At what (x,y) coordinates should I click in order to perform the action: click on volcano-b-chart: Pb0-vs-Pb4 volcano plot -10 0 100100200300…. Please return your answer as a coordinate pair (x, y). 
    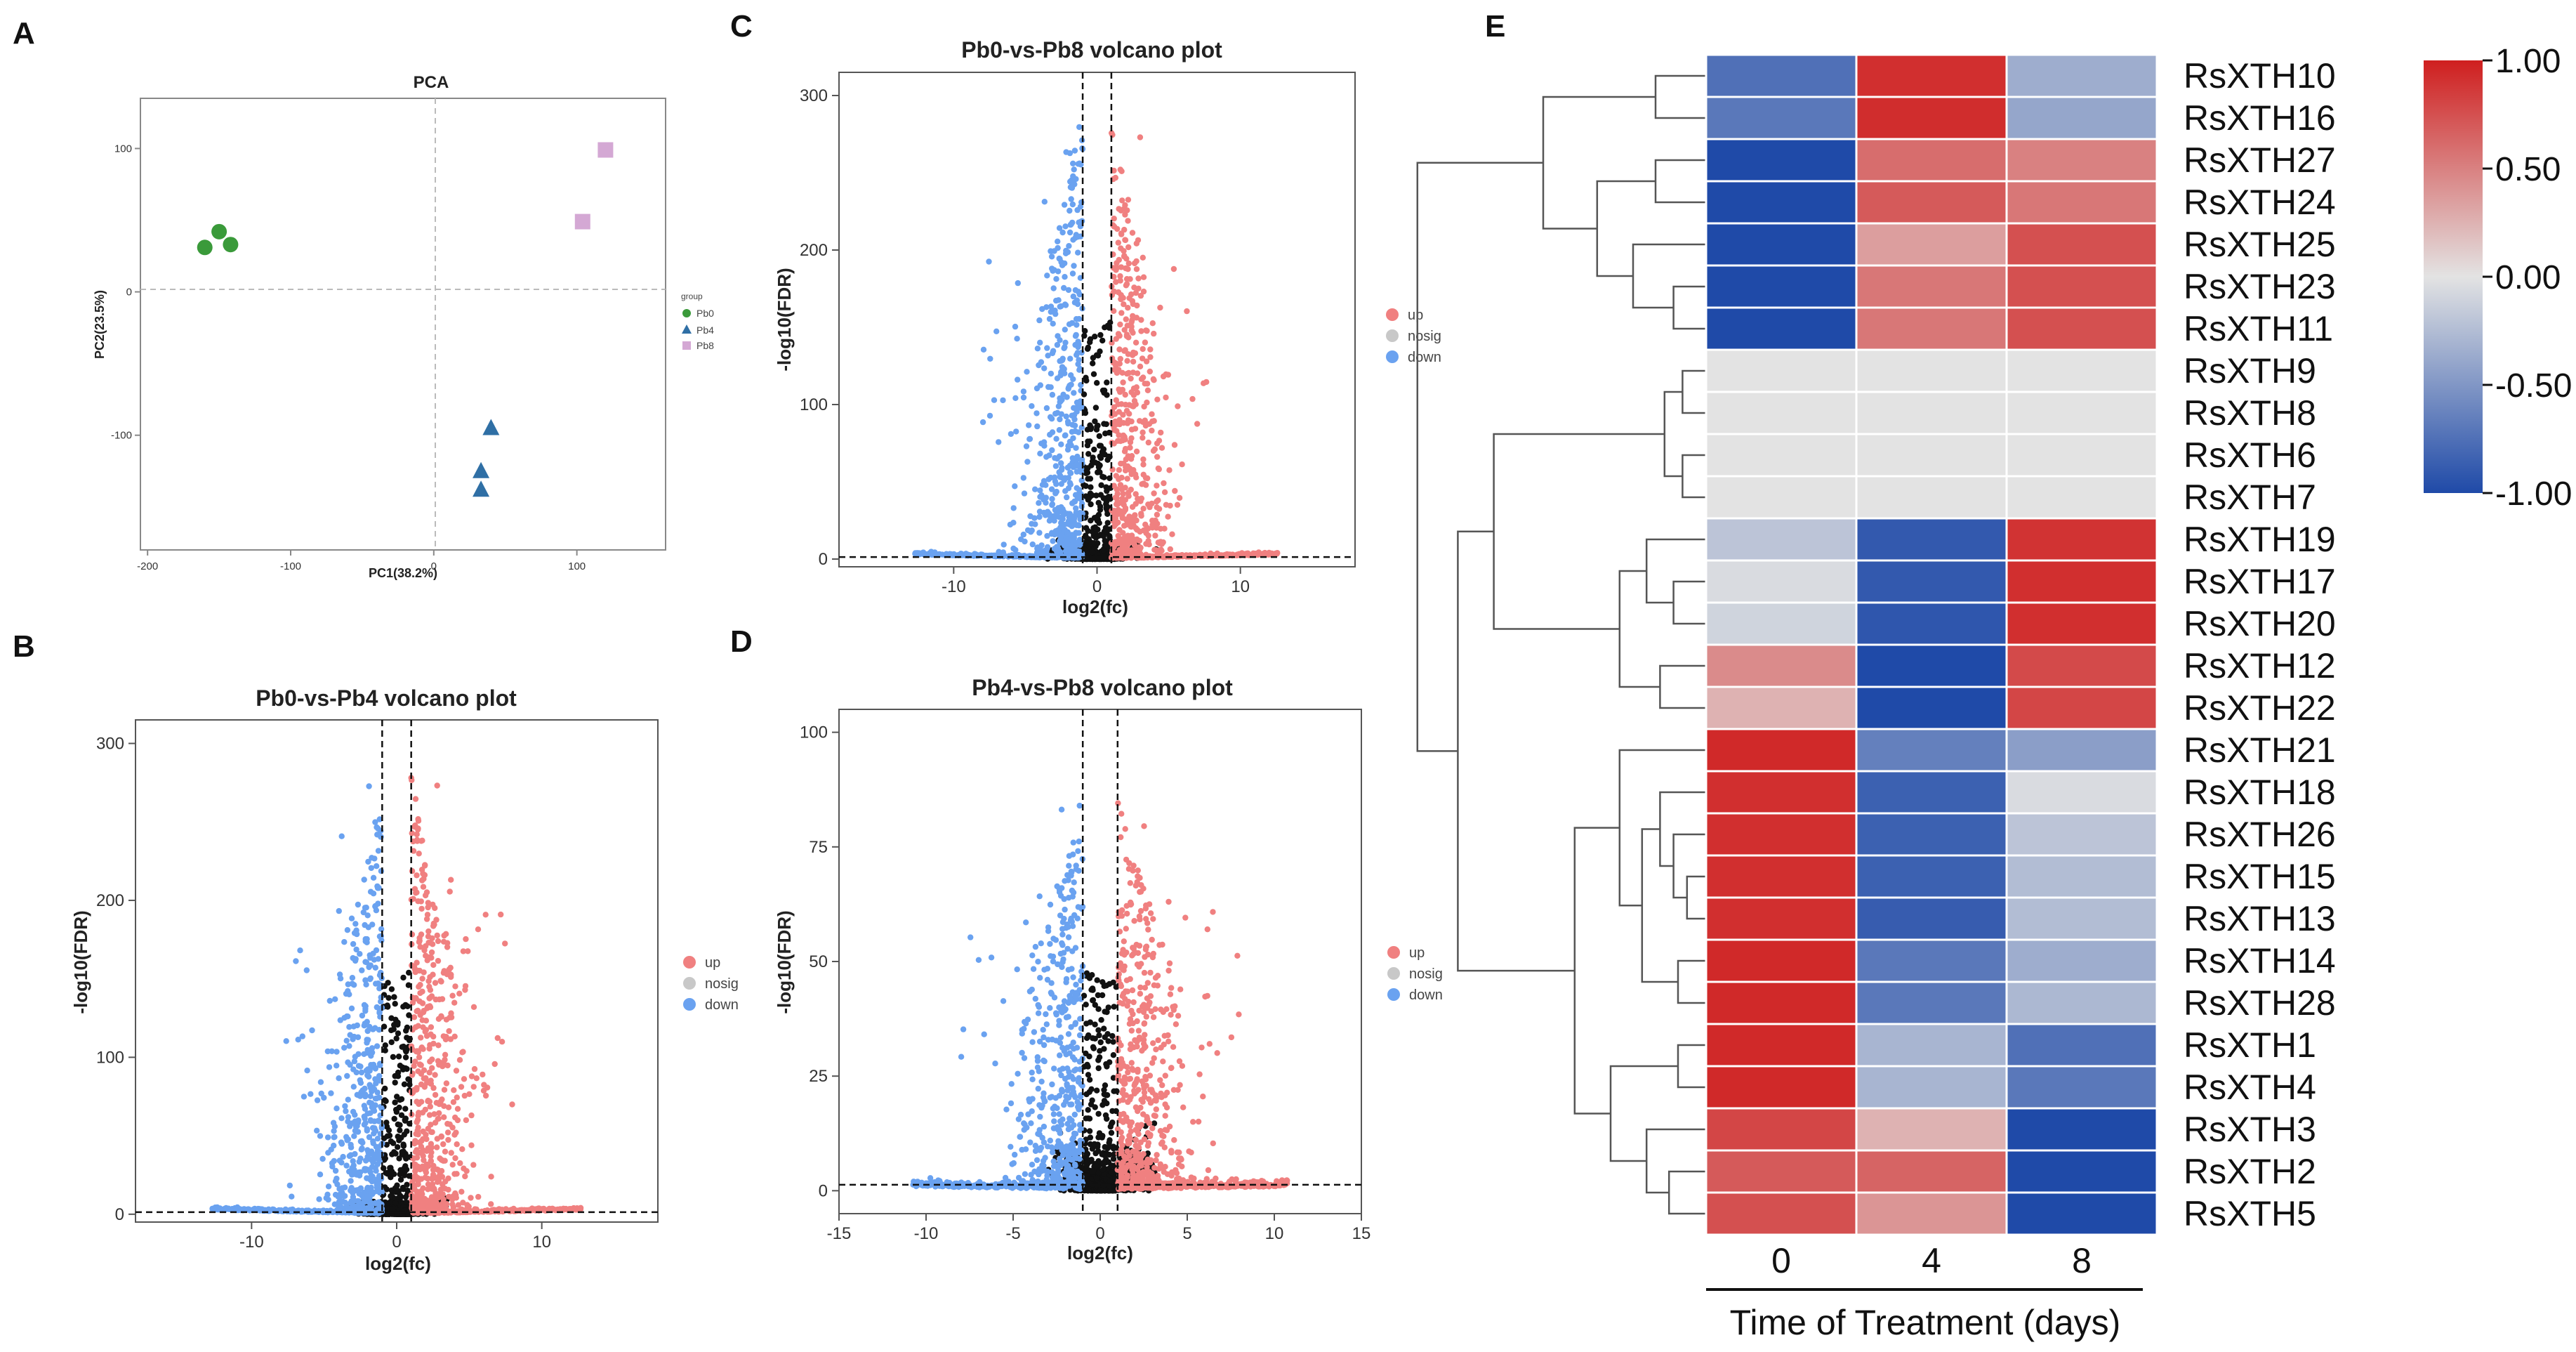
    Looking at the image, I should click on (404, 979).